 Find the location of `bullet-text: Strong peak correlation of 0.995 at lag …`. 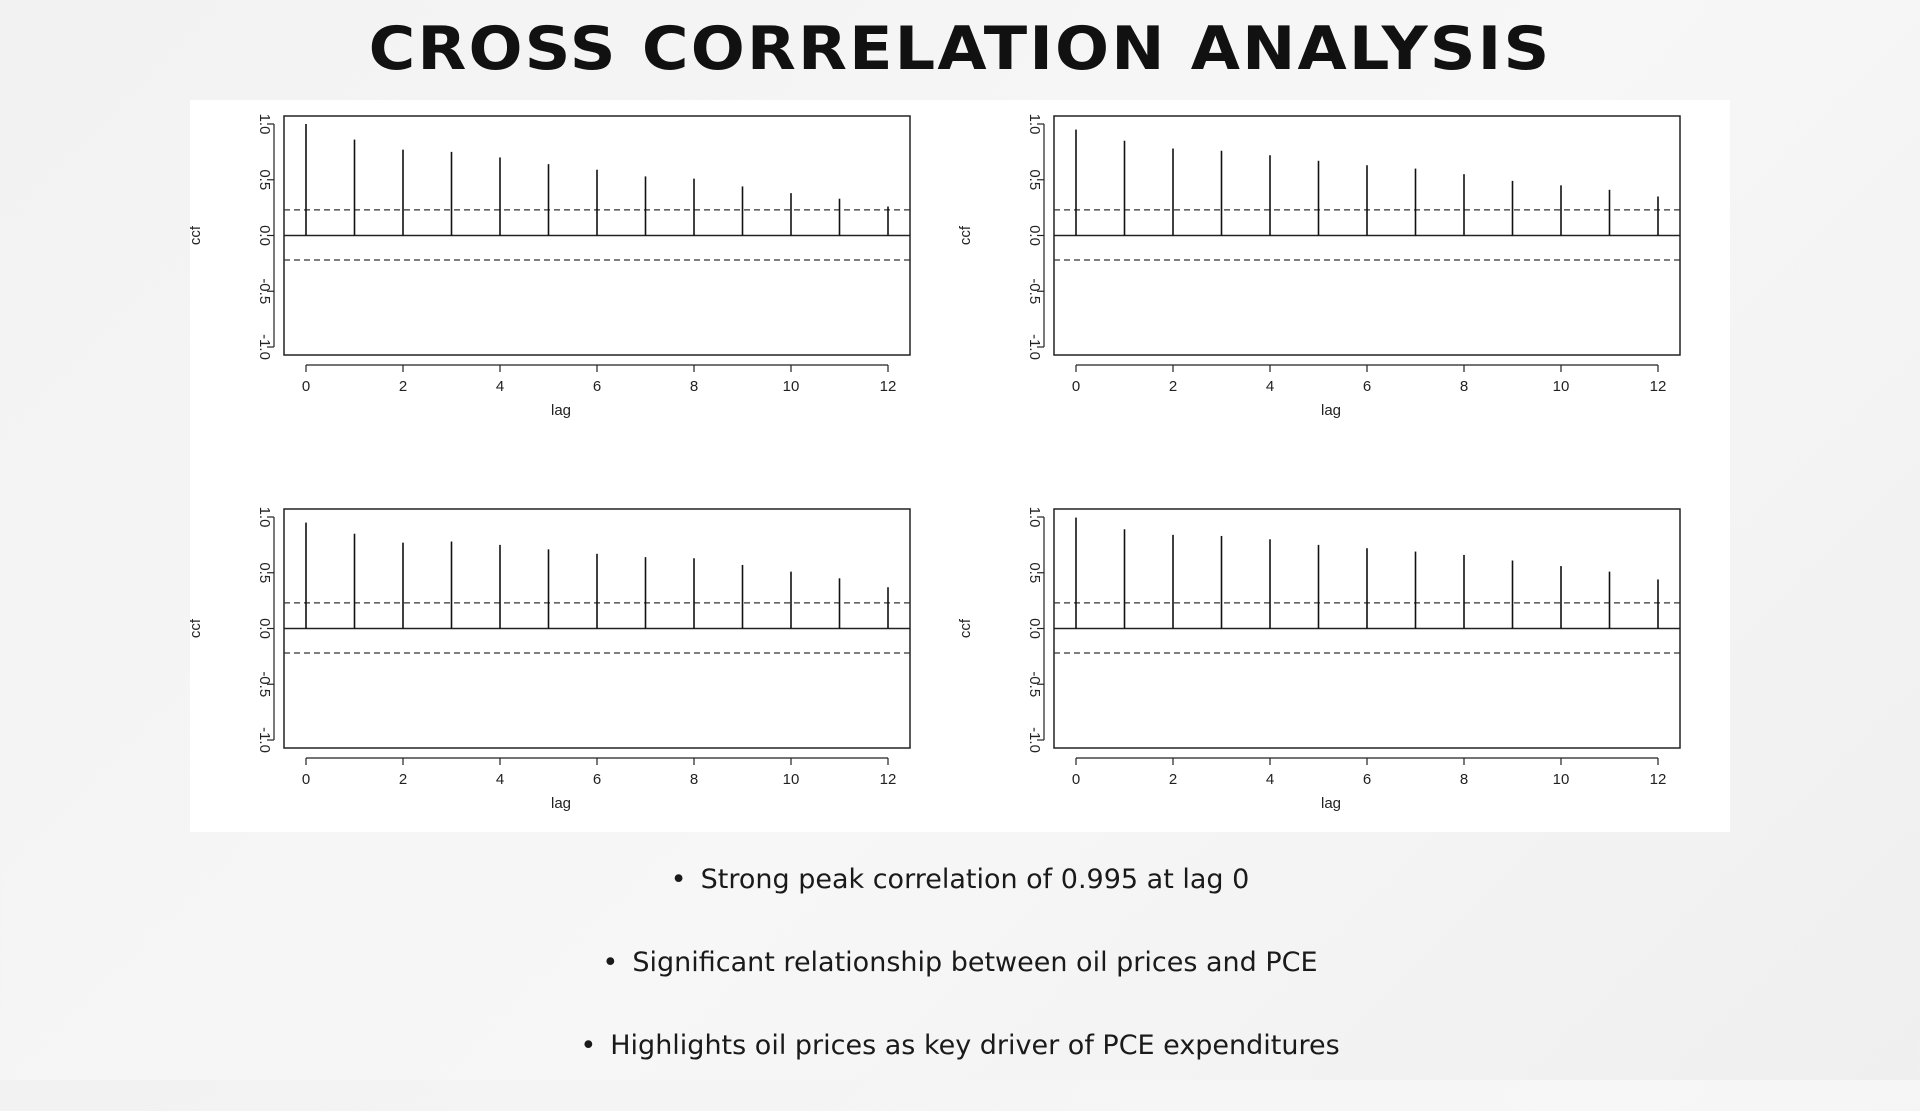

bullet-text: Strong peak correlation of 0.995 at lag … is located at coordinates (975, 879).